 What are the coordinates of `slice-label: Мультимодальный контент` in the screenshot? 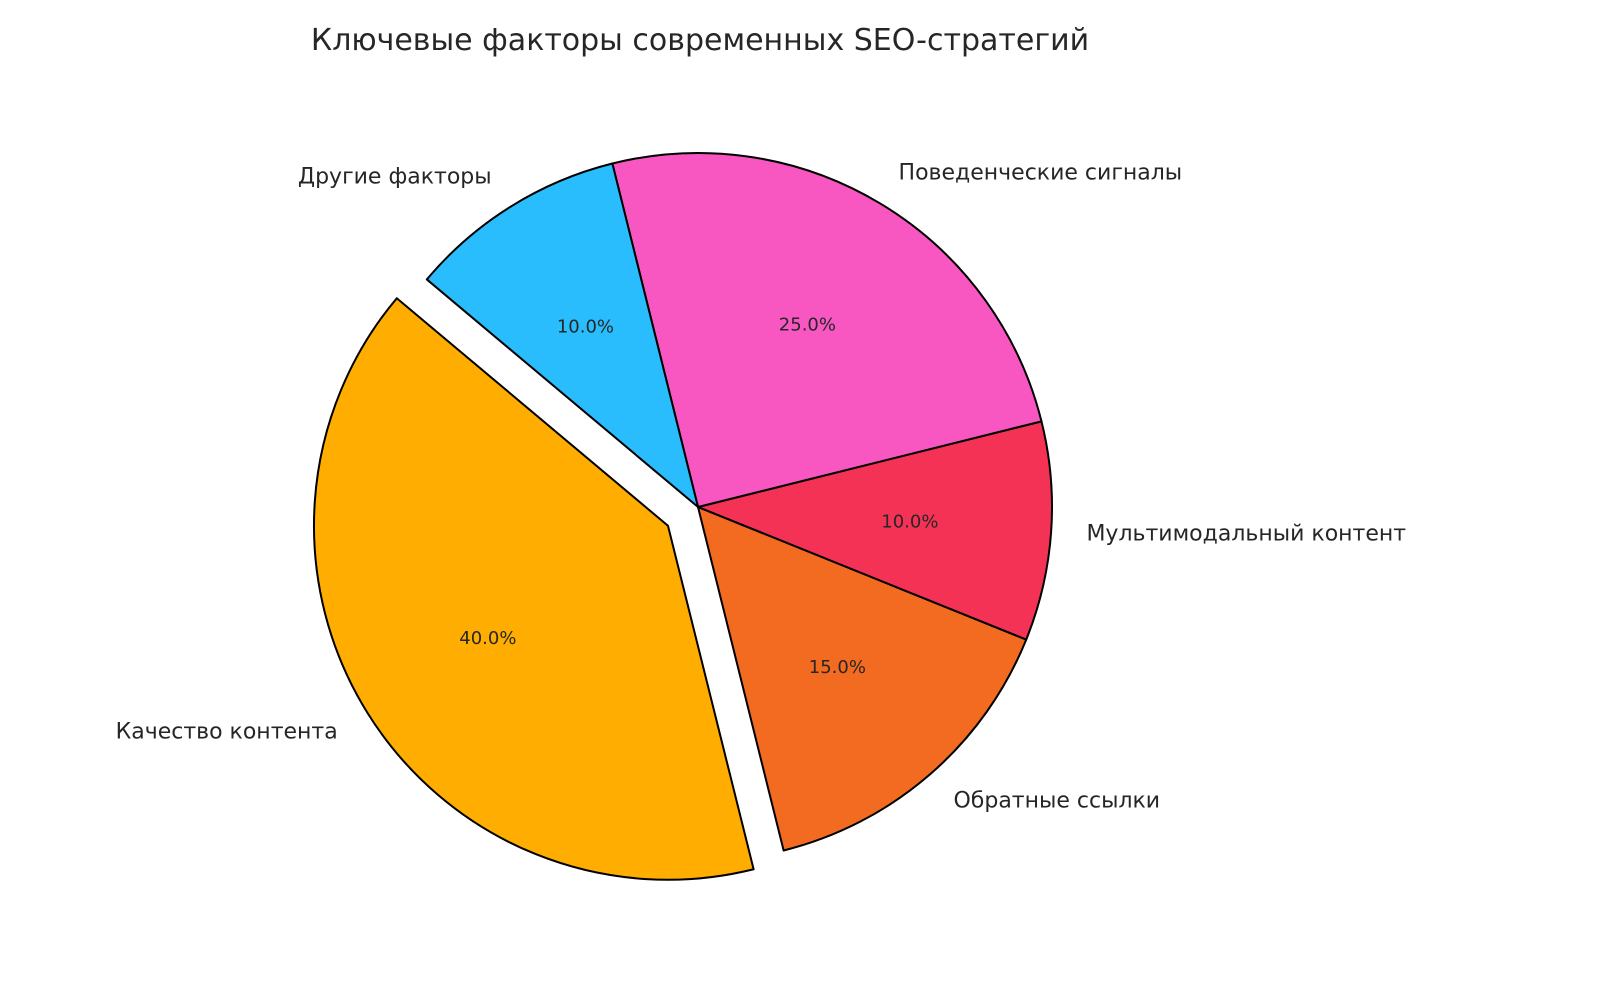 It's located at (1246, 534).